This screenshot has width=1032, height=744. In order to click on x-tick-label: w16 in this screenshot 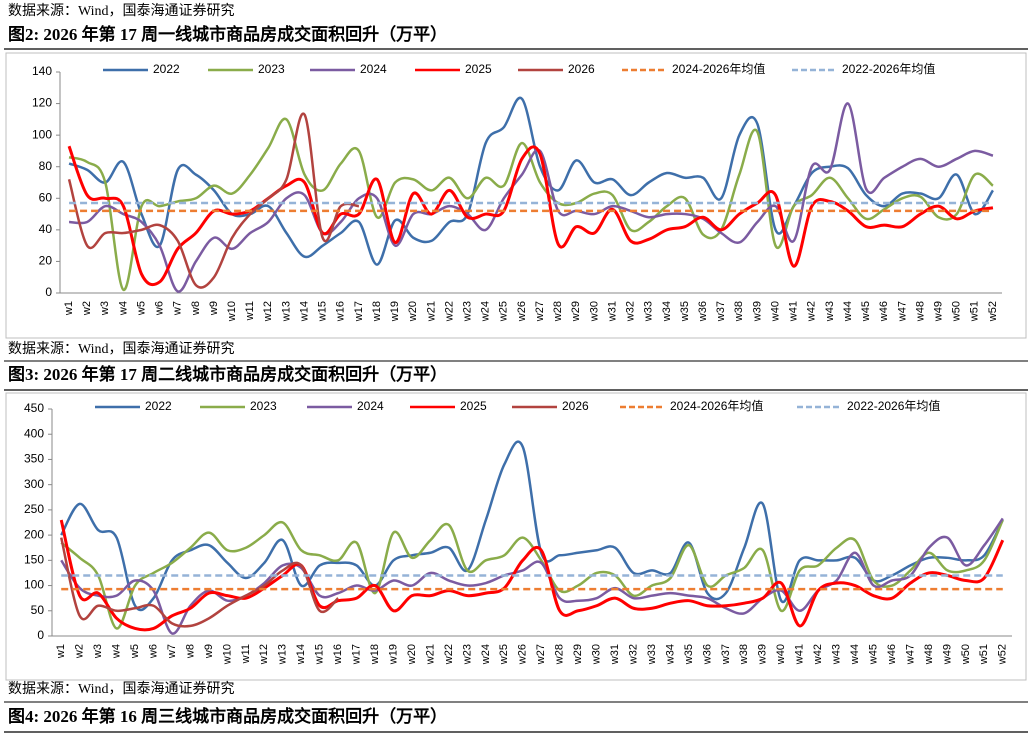, I will do `click(338, 654)`.